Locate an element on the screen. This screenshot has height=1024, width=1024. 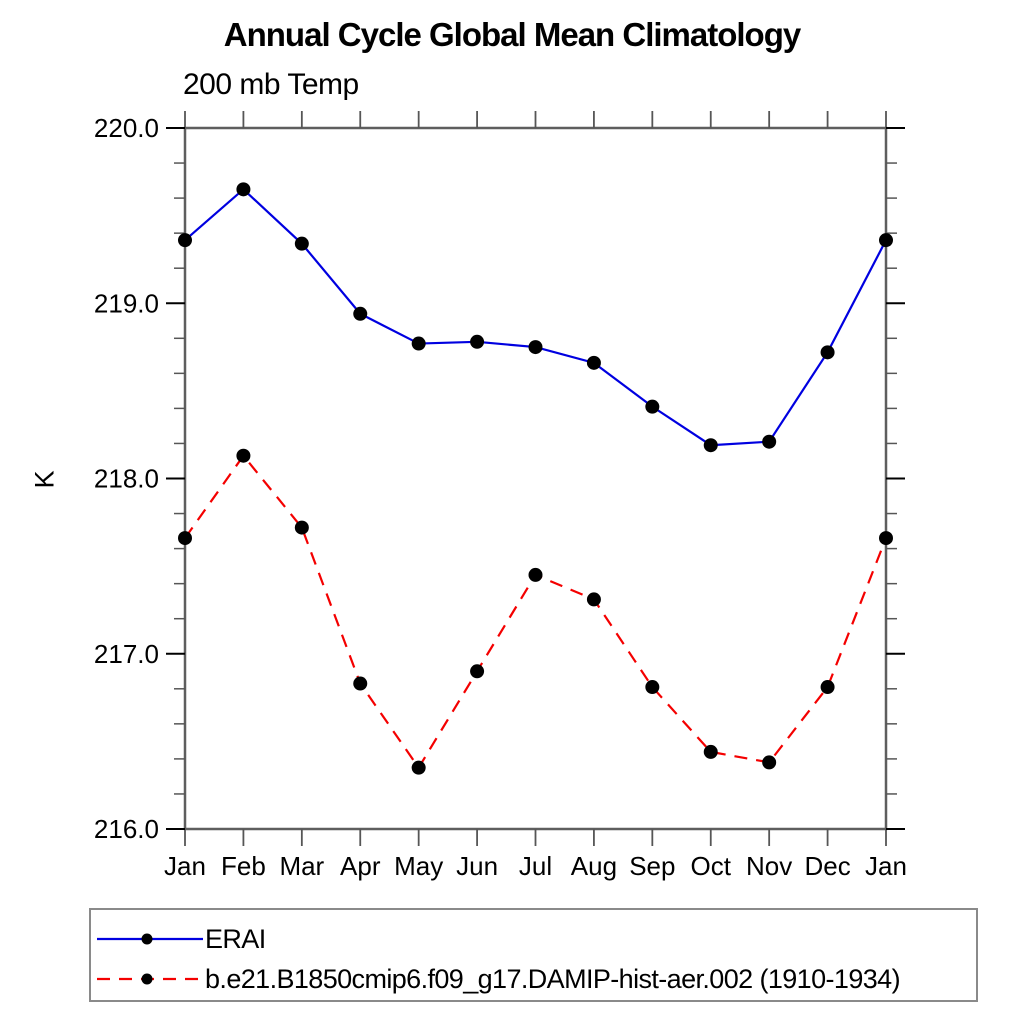
svg-text: Jul is located at coordinates (535, 866).